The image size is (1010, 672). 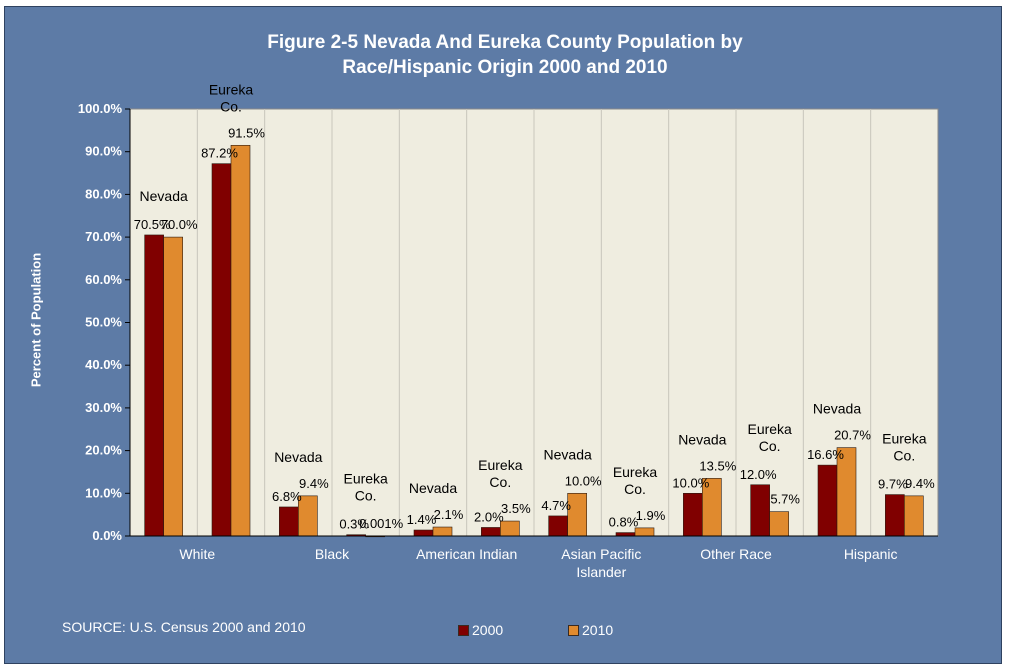 I want to click on y-tick-label: 20.0%, so click(x=103, y=450).